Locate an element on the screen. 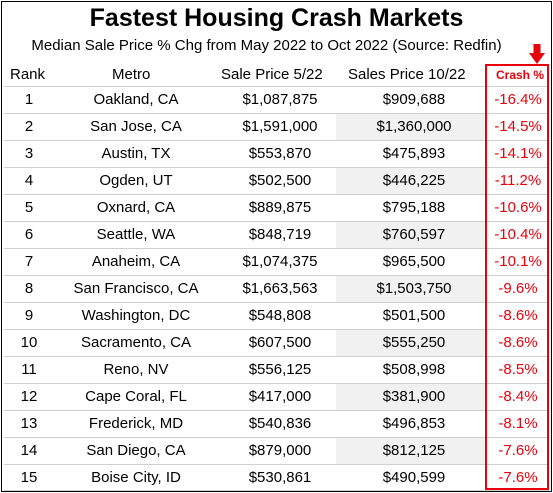 Image resolution: width=553 pixels, height=493 pixels. table-row: 15 Boise City, ID $530,861 $490,599 -7.6% is located at coordinates (276, 477).